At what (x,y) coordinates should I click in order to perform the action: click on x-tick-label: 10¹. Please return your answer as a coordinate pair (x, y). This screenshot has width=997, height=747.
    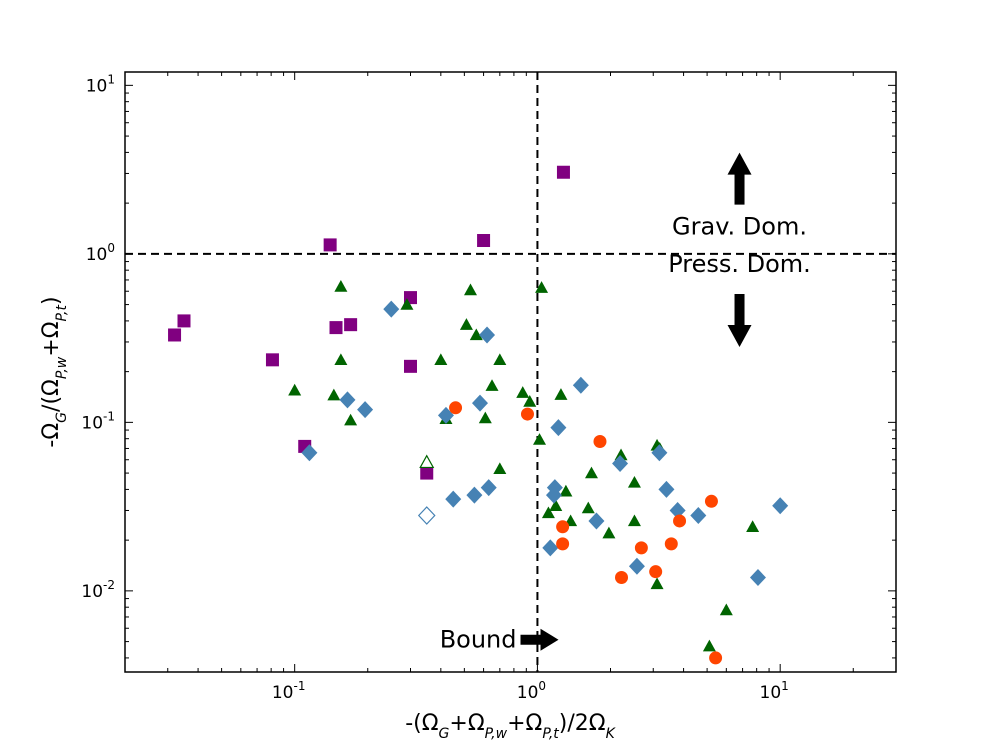
    Looking at the image, I should click on (774, 691).